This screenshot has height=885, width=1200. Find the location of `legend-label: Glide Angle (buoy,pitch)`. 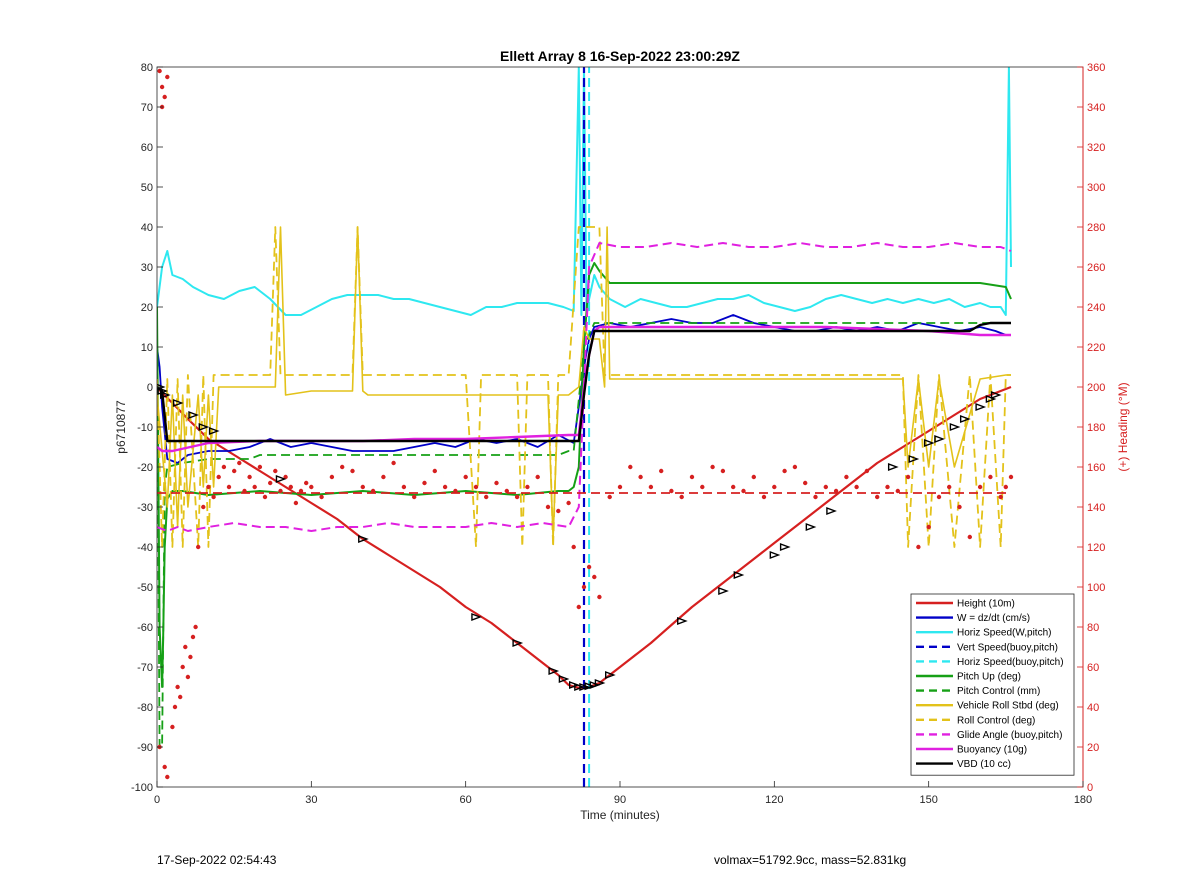

legend-label: Glide Angle (buoy,pitch) is located at coordinates (1009, 735).